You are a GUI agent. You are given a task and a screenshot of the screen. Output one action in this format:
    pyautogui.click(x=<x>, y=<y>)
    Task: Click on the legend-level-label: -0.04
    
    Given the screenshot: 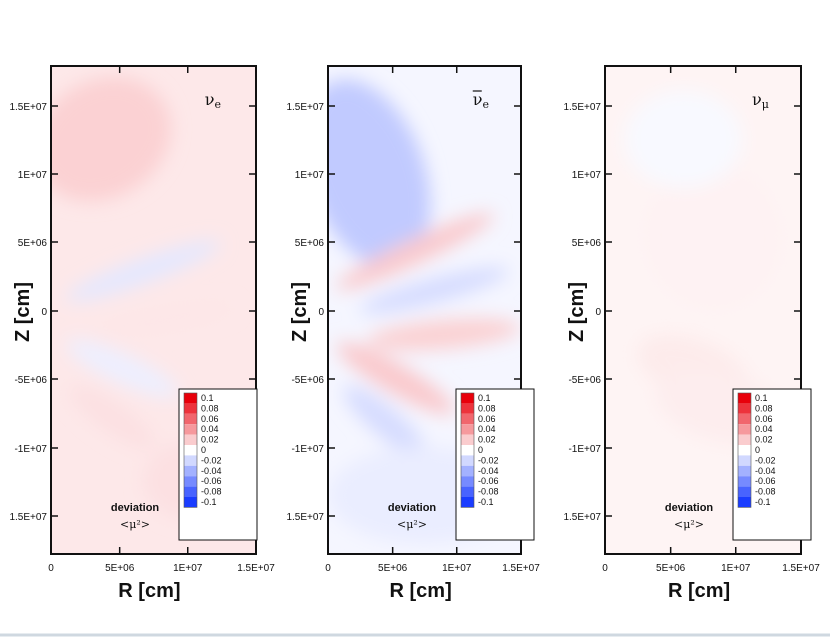 What is the action you would take?
    pyautogui.click(x=211, y=471)
    